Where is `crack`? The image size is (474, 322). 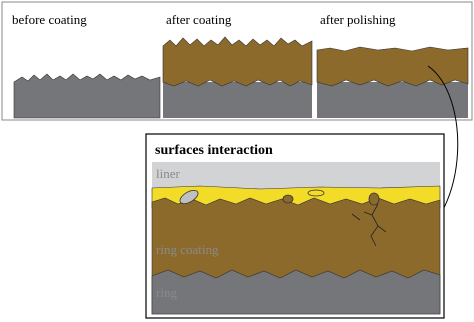 crack is located at coordinates (369, 225).